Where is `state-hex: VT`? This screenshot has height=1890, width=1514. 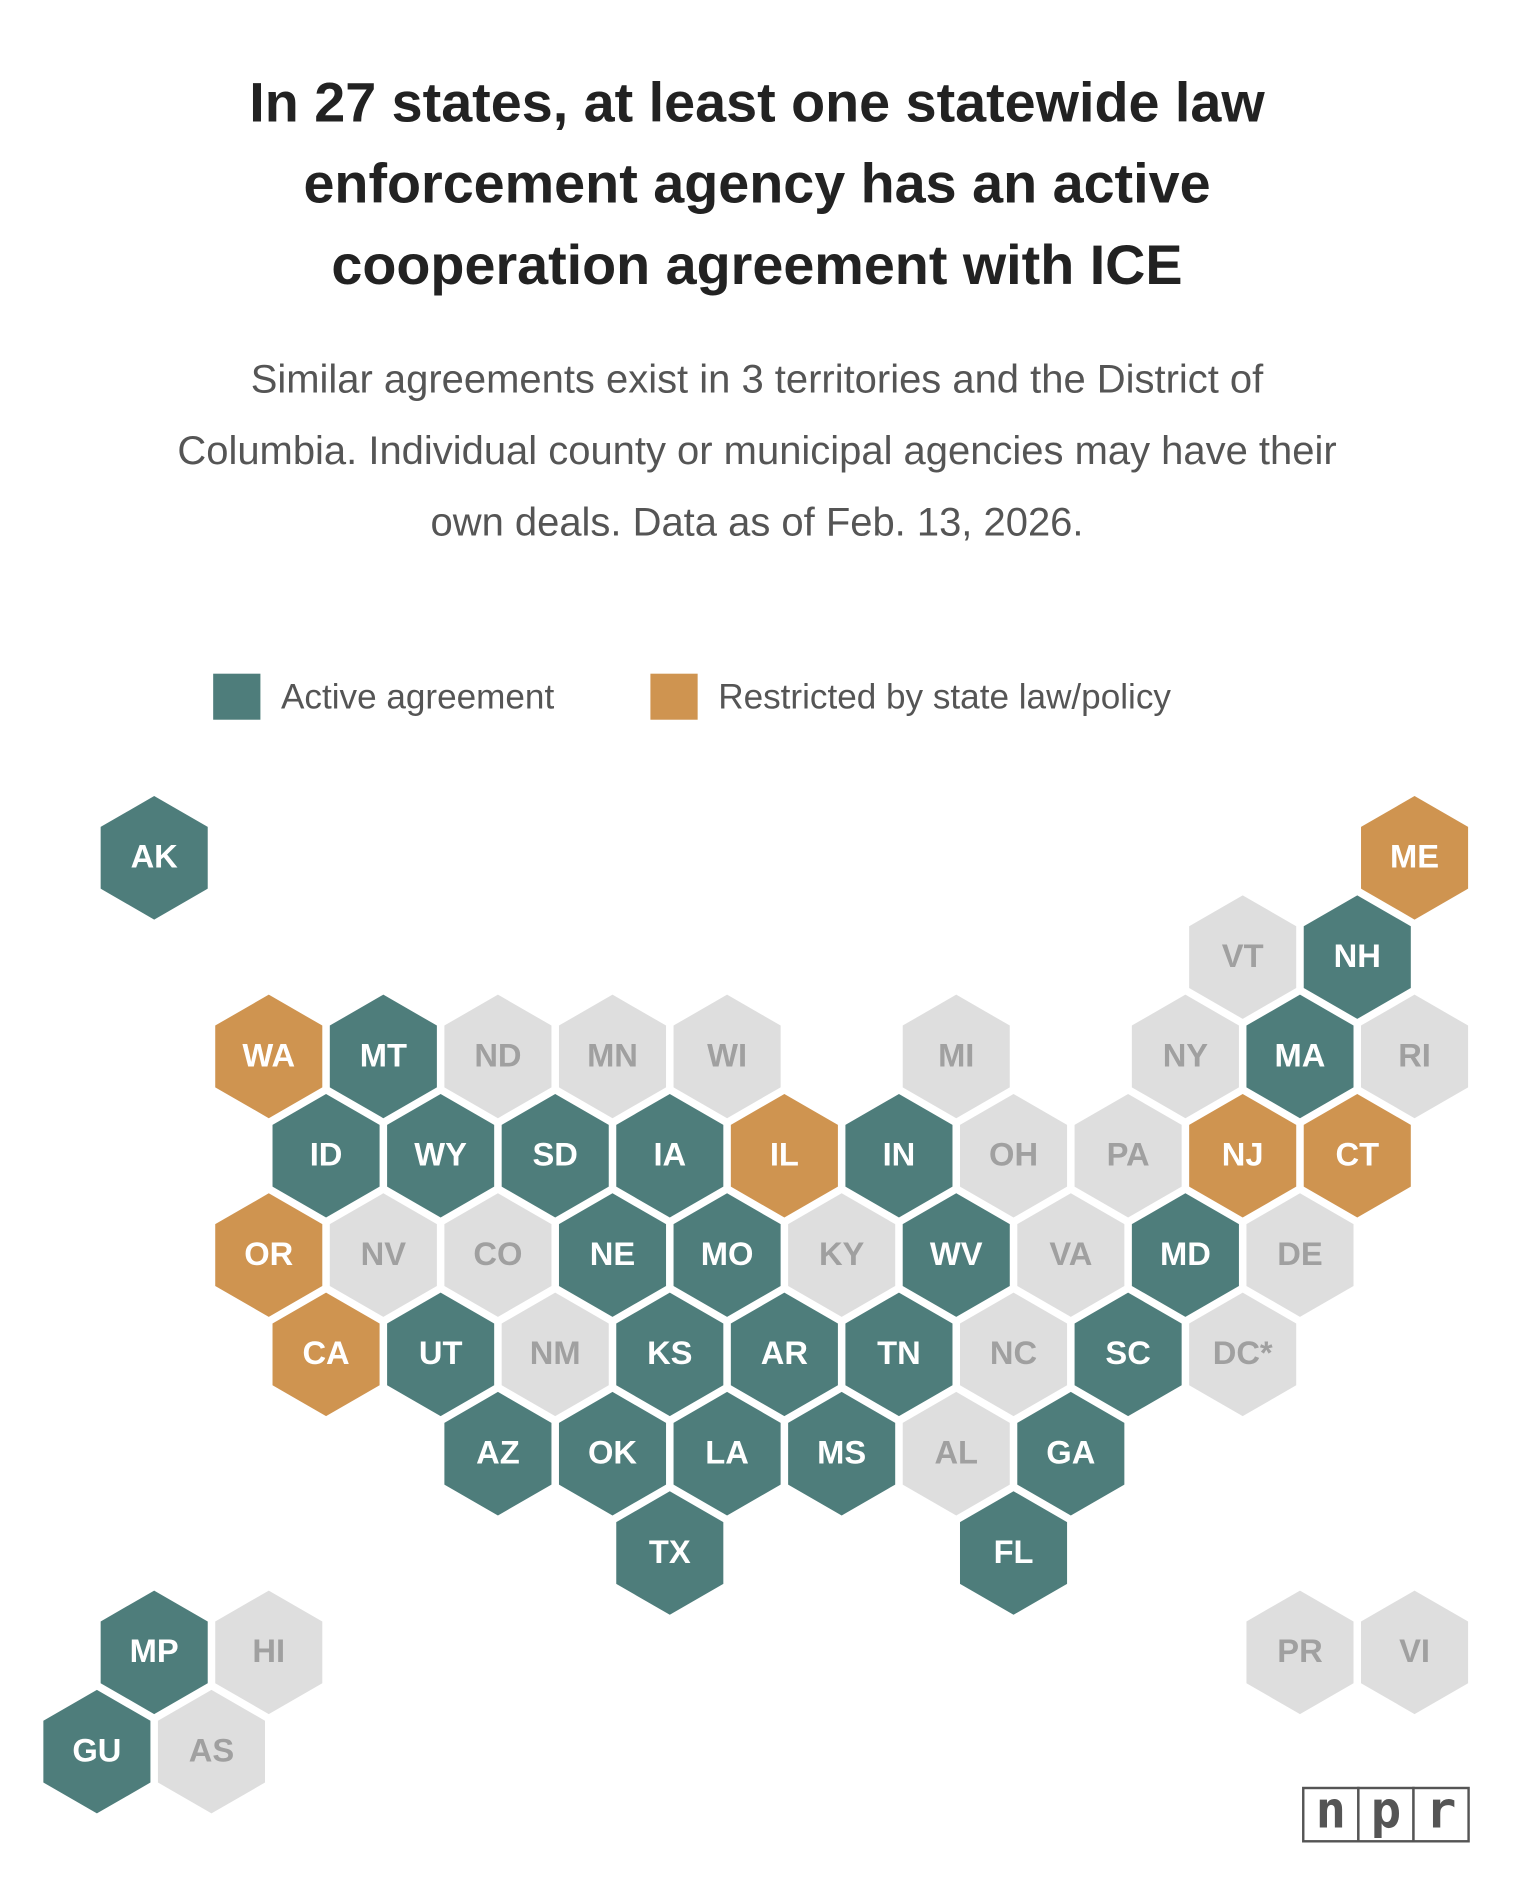
state-hex: VT is located at coordinates (1243, 957).